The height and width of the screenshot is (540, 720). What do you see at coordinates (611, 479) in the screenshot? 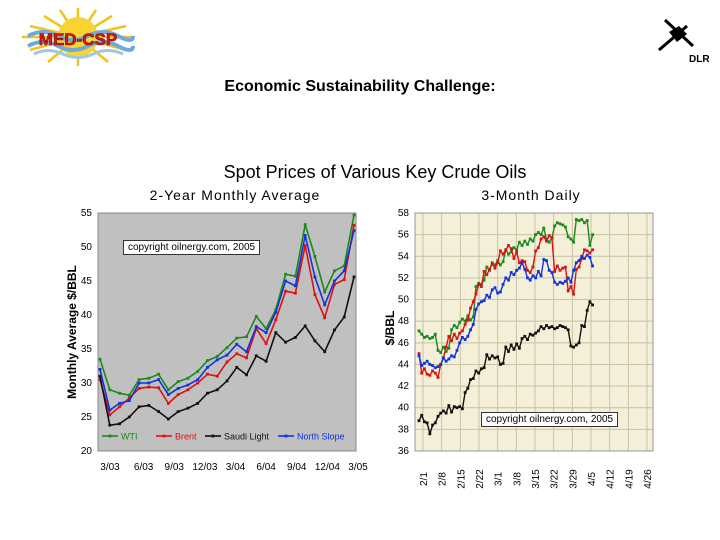
I see `panel-right-xtick-label: 4/12` at bounding box center [611, 479].